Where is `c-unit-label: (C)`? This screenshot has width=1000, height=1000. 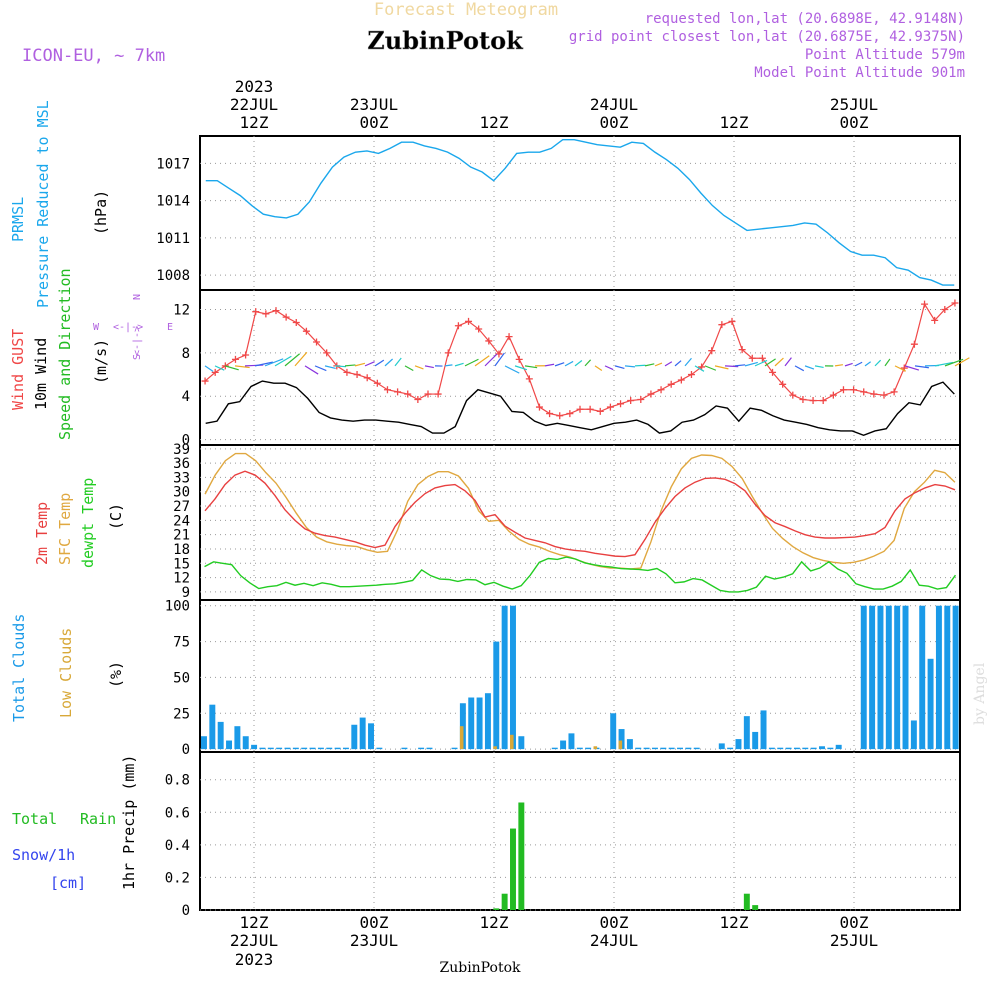
c-unit-label: (C) is located at coordinates (116, 516).